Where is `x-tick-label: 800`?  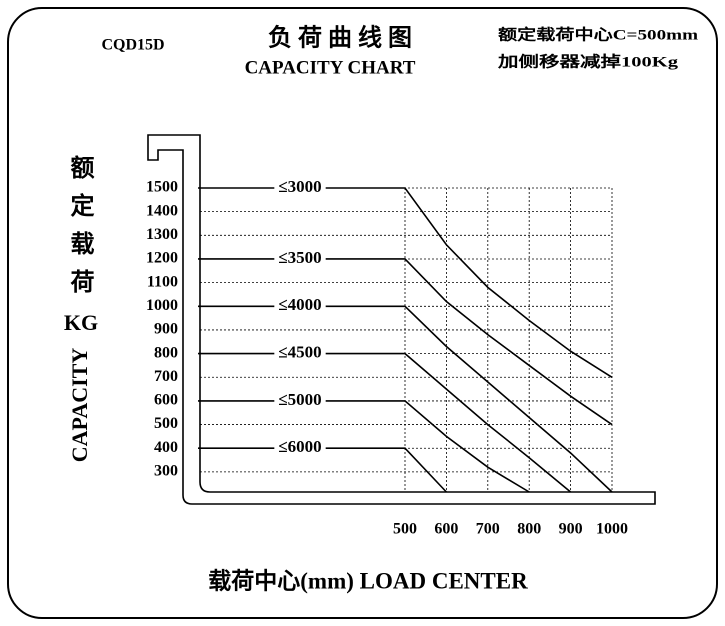
x-tick-label: 800 is located at coordinates (529, 529).